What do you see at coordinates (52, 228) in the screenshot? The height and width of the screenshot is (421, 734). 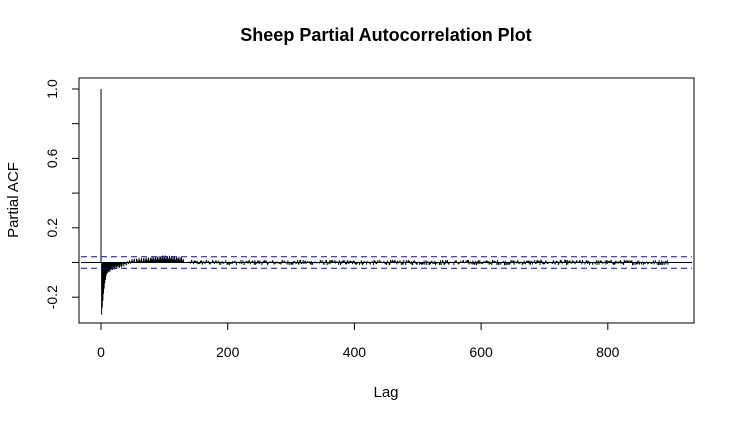 I see `y-tick-label: 0.2` at bounding box center [52, 228].